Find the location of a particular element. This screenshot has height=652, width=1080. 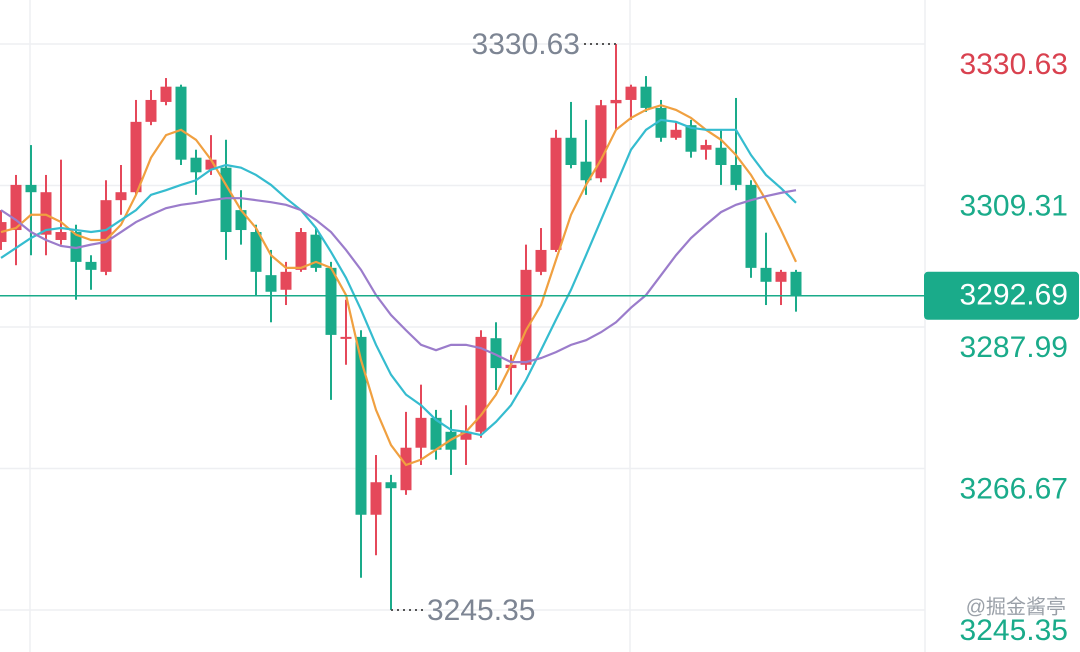

y-tick-label: 3330.63 is located at coordinates (1014, 64).